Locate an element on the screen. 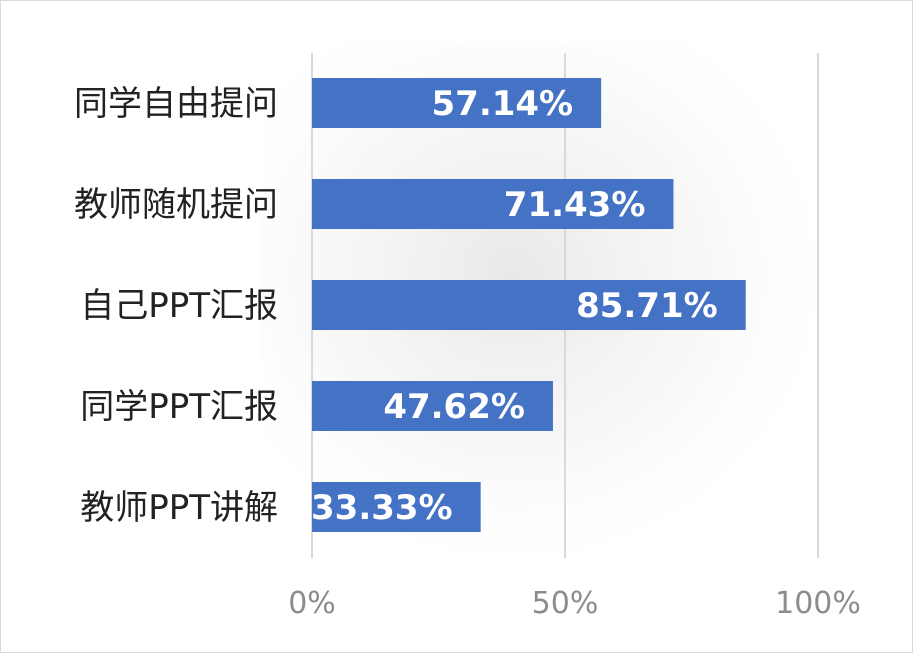 This screenshot has width=913, height=653. x-tick-label: 100% is located at coordinates (818, 603).